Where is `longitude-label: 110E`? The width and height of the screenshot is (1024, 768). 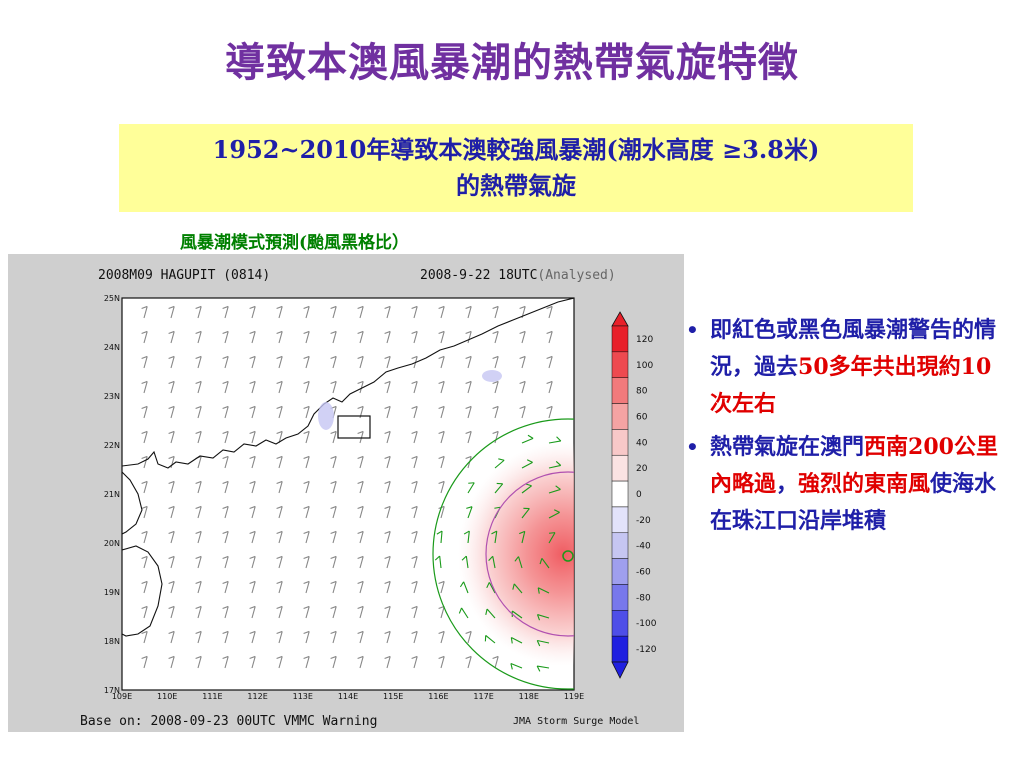
longitude-label: 110E is located at coordinates (167, 696).